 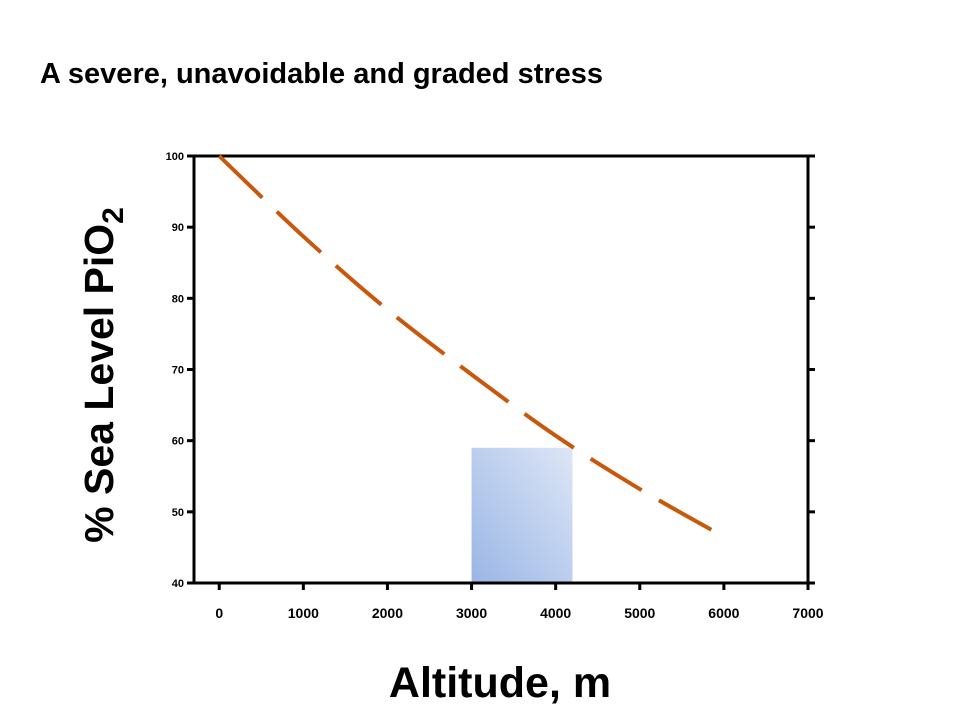 What do you see at coordinates (178, 371) in the screenshot?
I see `y-tick-label: 70` at bounding box center [178, 371].